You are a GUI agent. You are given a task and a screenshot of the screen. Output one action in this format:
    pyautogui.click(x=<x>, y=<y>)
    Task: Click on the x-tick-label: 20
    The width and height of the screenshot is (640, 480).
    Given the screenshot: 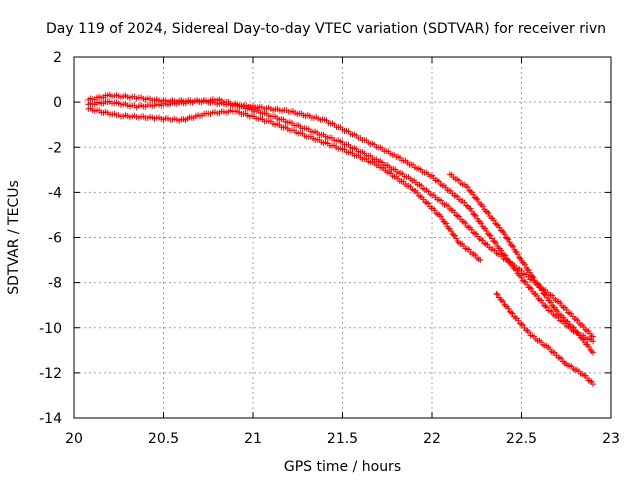 What is the action you would take?
    pyautogui.click(x=74, y=439)
    